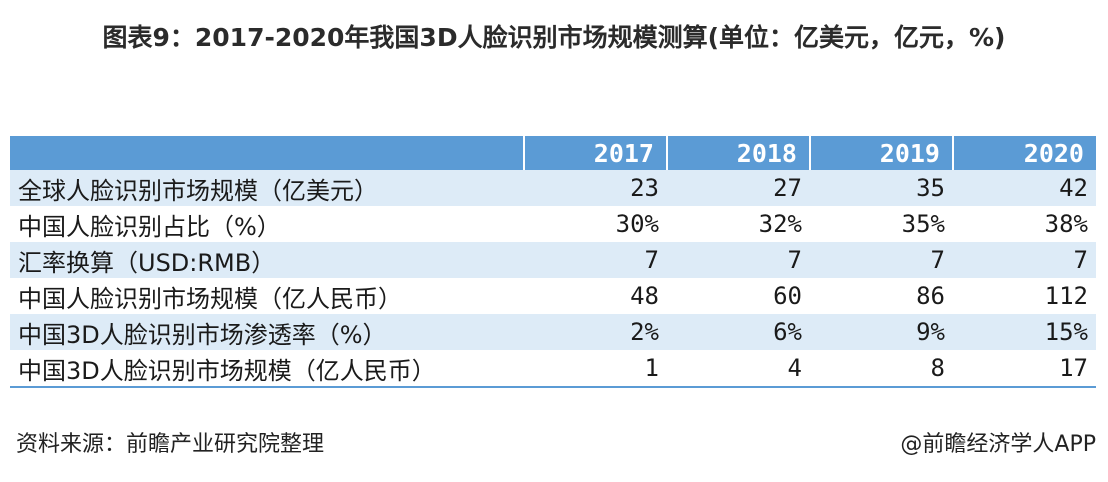 The height and width of the screenshot is (482, 1108). I want to click on cell-value: 38%, so click(1024, 224).